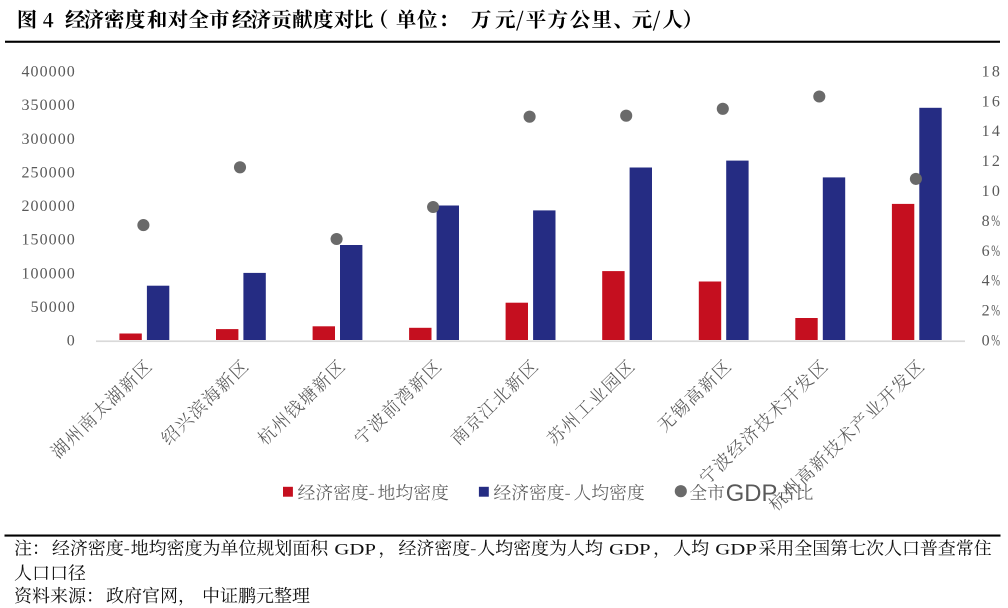 The image size is (1008, 608). Describe the element at coordinates (986, 281) in the screenshot. I see `svg-text: 4` at that location.